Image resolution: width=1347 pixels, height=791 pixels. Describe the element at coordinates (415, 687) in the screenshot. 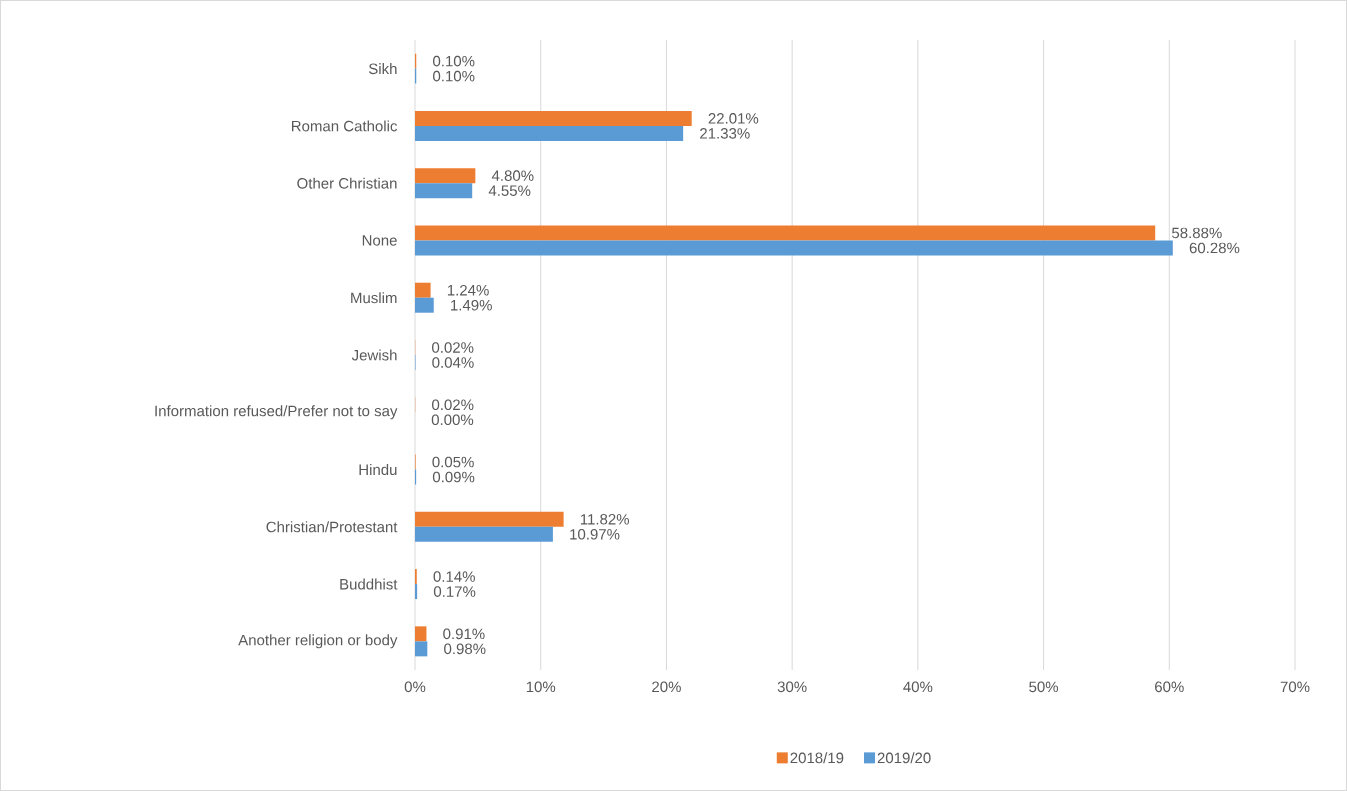

I see `x-tick-label: 0%` at that location.